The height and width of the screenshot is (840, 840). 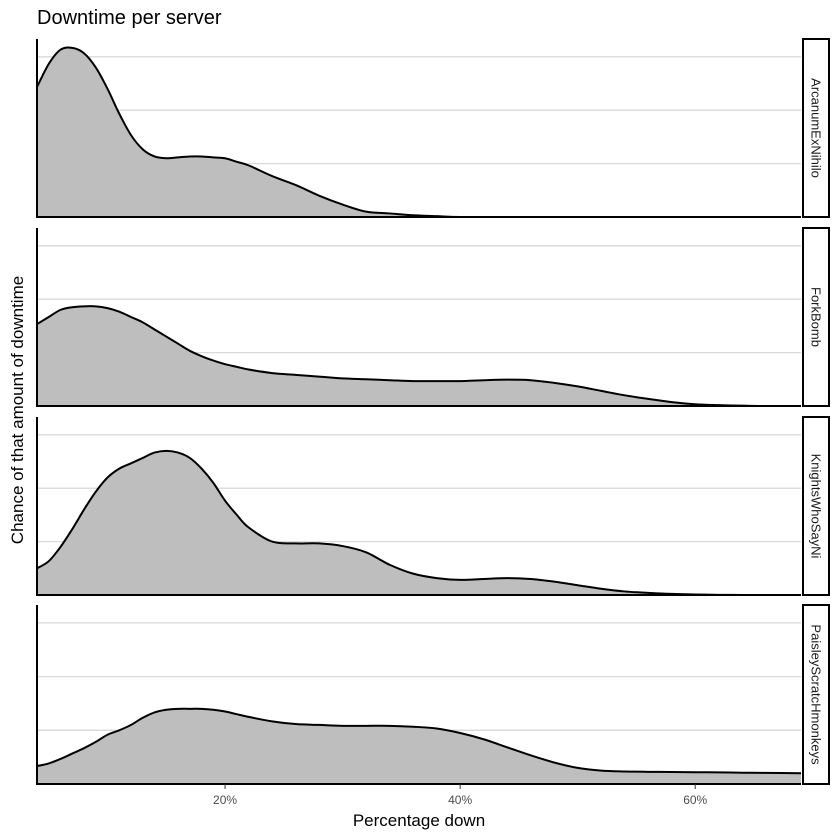 I want to click on chart-title: Downtime per server, so click(x=129, y=18).